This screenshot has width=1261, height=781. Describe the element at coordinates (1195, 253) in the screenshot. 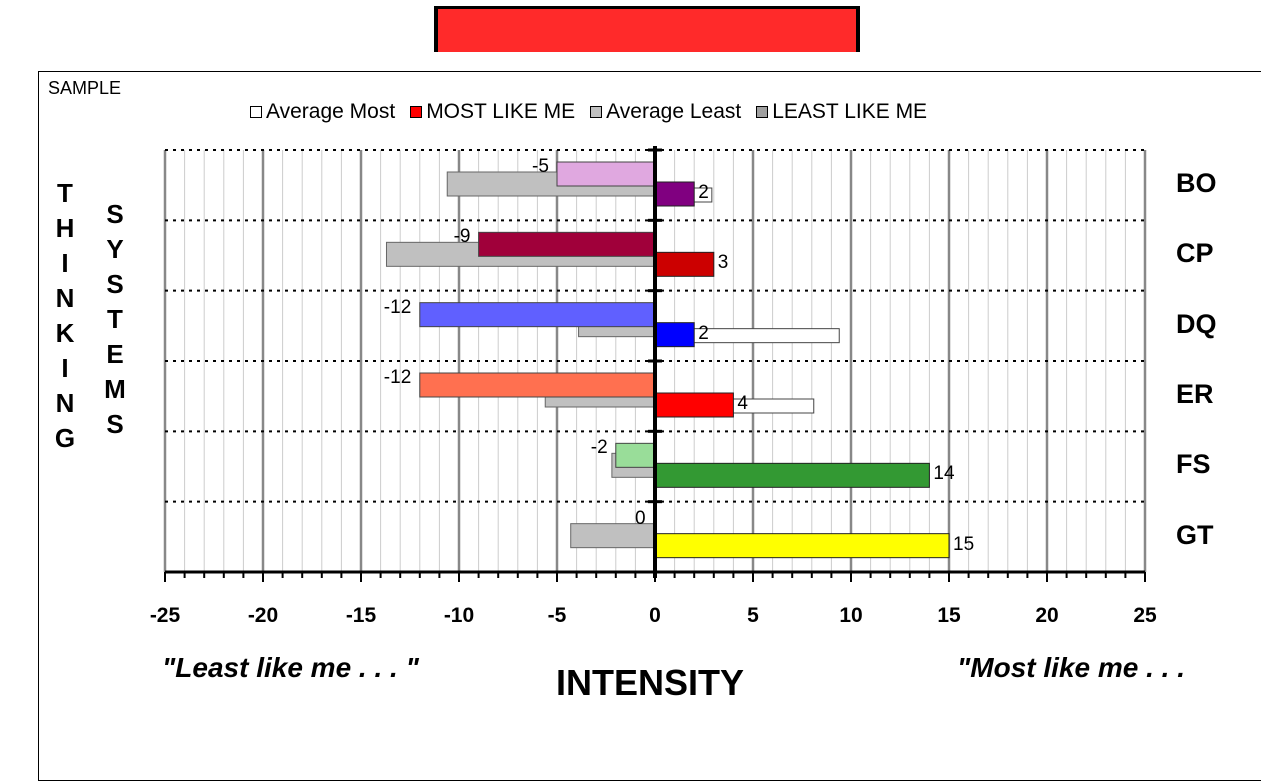

I see `category-label: CP` at that location.